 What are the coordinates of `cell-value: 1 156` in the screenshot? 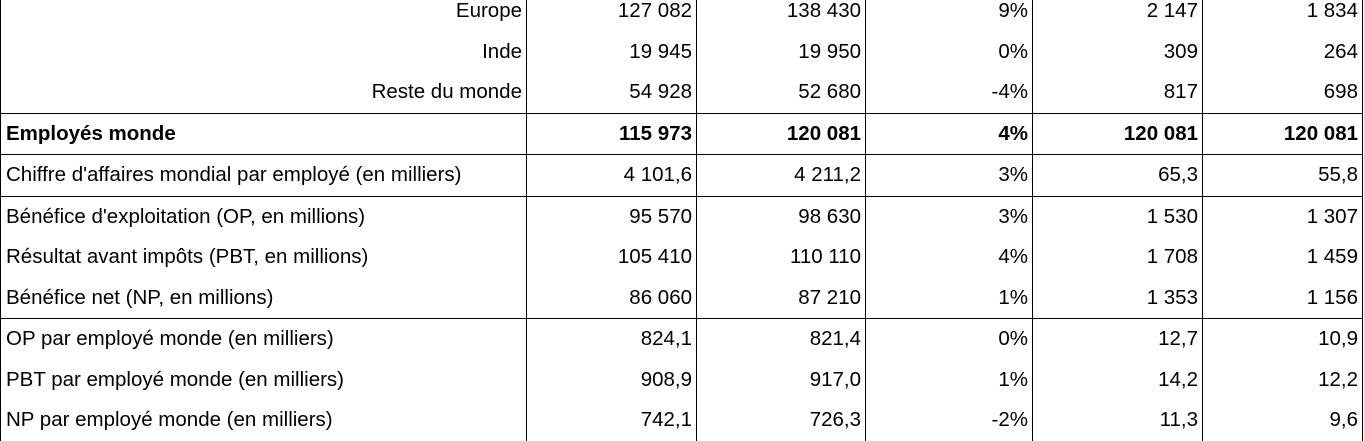 It's located at (1282, 298).